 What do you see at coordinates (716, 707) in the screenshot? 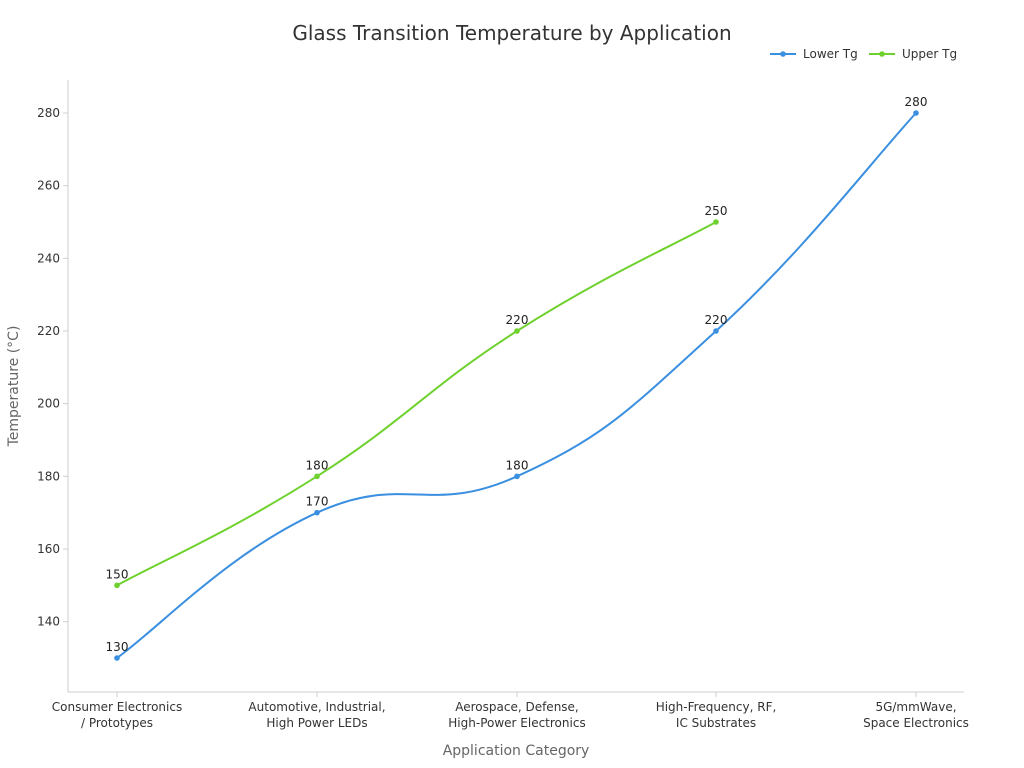
I see `x-tick-label-3-line-0: High-Frequency, RF,` at bounding box center [716, 707].